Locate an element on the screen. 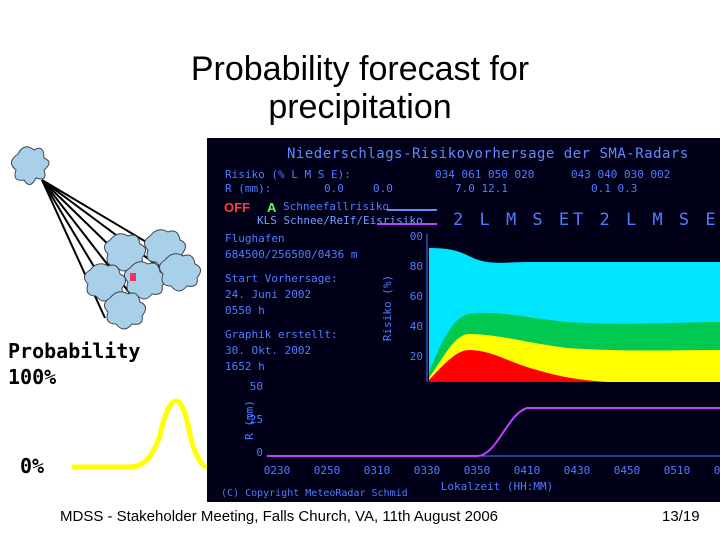 The image size is (720, 540). risk-tick-label: 60 is located at coordinates (416, 296).